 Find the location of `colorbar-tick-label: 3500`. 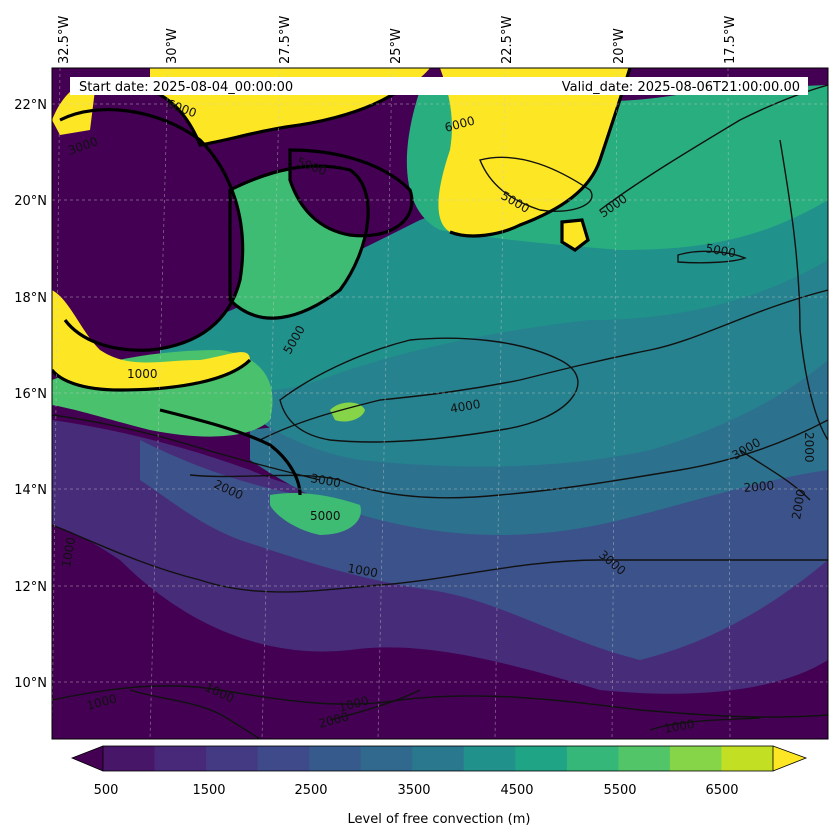

colorbar-tick-label: 3500 is located at coordinates (413, 790).